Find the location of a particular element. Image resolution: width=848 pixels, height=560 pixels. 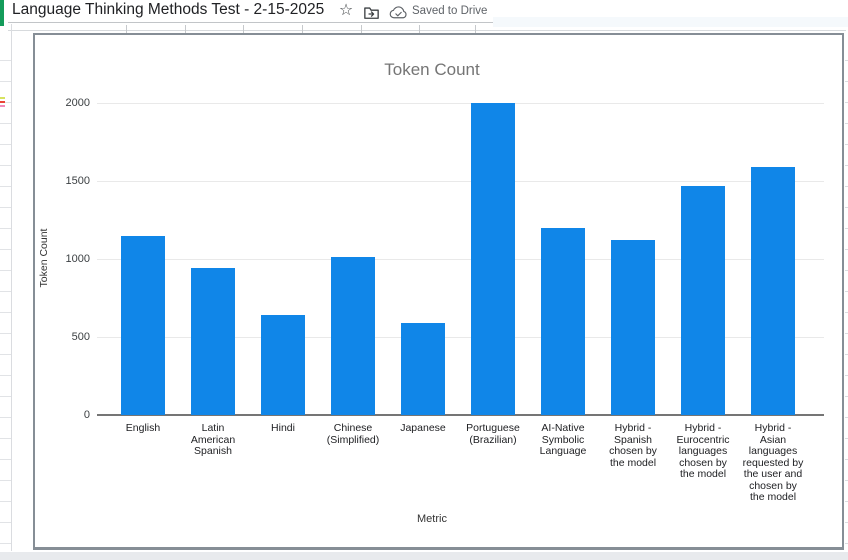

category-label: AI-Native Symbolic Language is located at coordinates (563, 439).